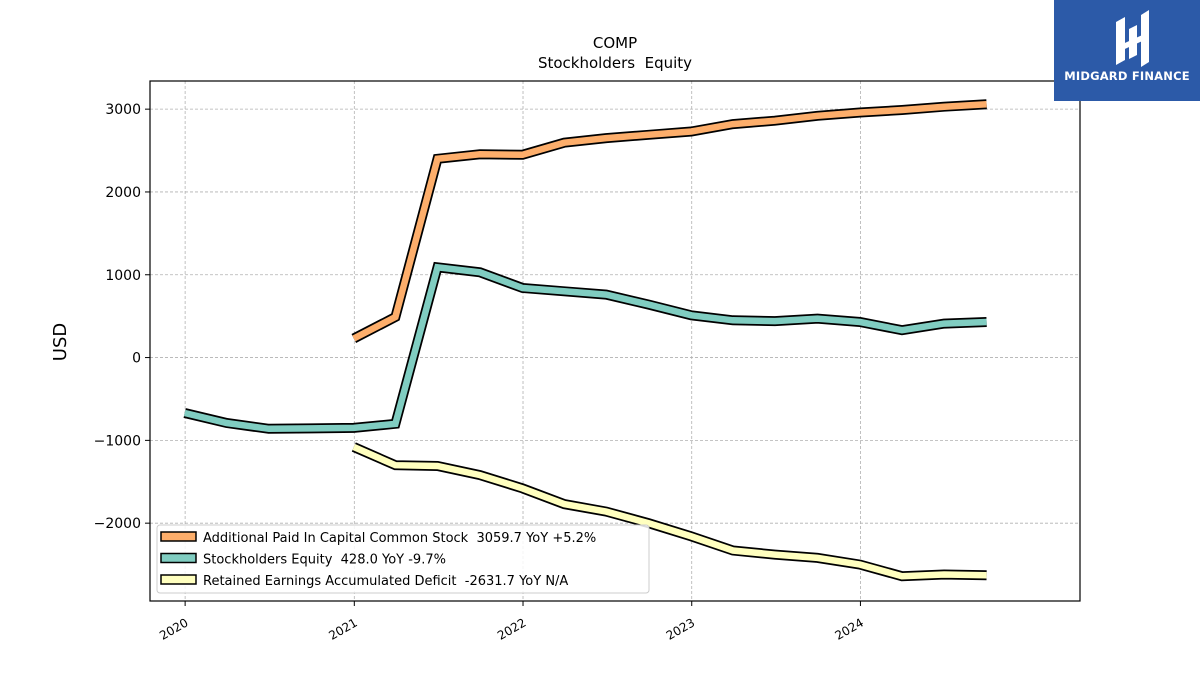 Image resolution: width=1200 pixels, height=675 pixels. Describe the element at coordinates (117, 441) in the screenshot. I see `y-tick-label: −1000` at that location.